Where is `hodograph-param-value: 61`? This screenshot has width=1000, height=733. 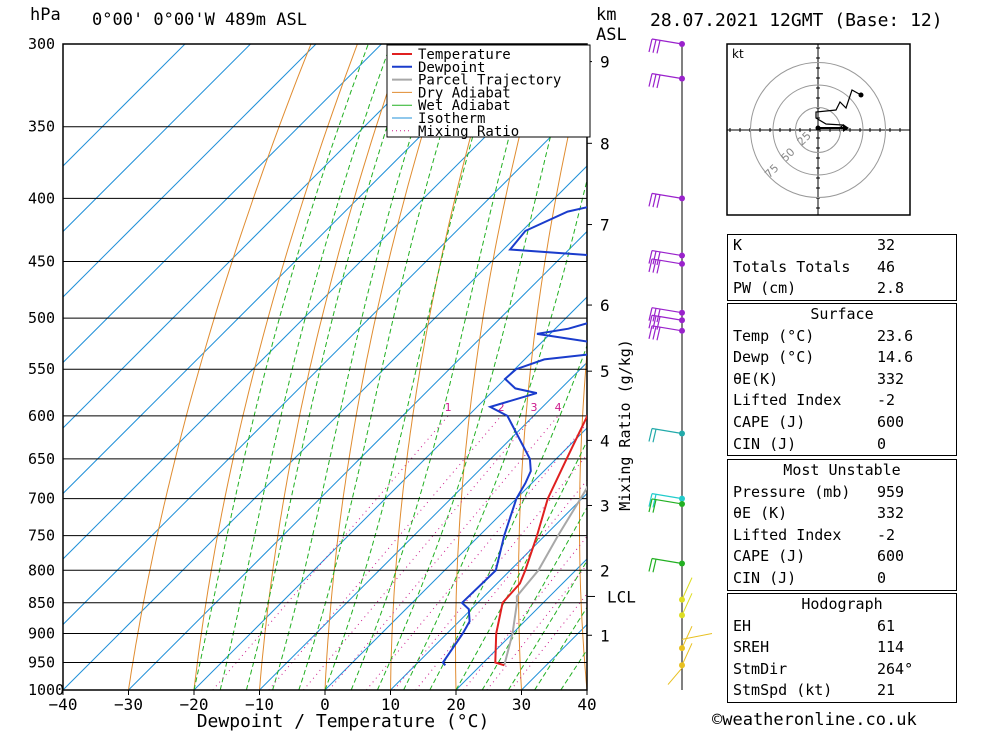
hodograph-param-value: 61 is located at coordinates (886, 625).